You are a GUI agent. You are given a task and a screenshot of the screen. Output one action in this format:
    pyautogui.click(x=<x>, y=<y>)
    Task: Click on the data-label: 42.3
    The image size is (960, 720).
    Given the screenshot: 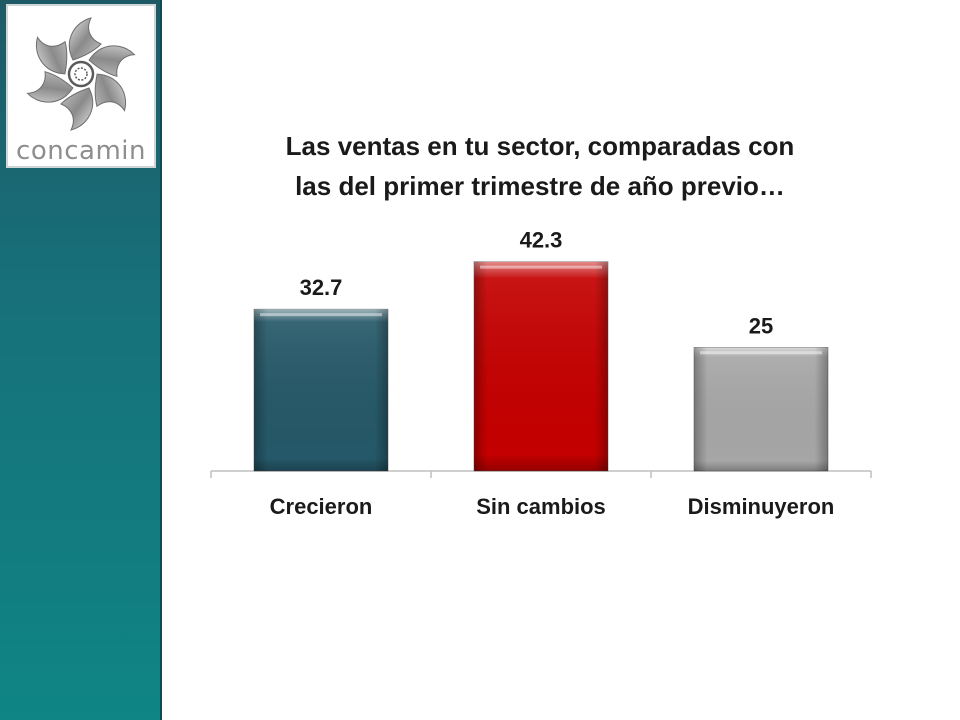 What is the action you would take?
    pyautogui.click(x=541, y=240)
    